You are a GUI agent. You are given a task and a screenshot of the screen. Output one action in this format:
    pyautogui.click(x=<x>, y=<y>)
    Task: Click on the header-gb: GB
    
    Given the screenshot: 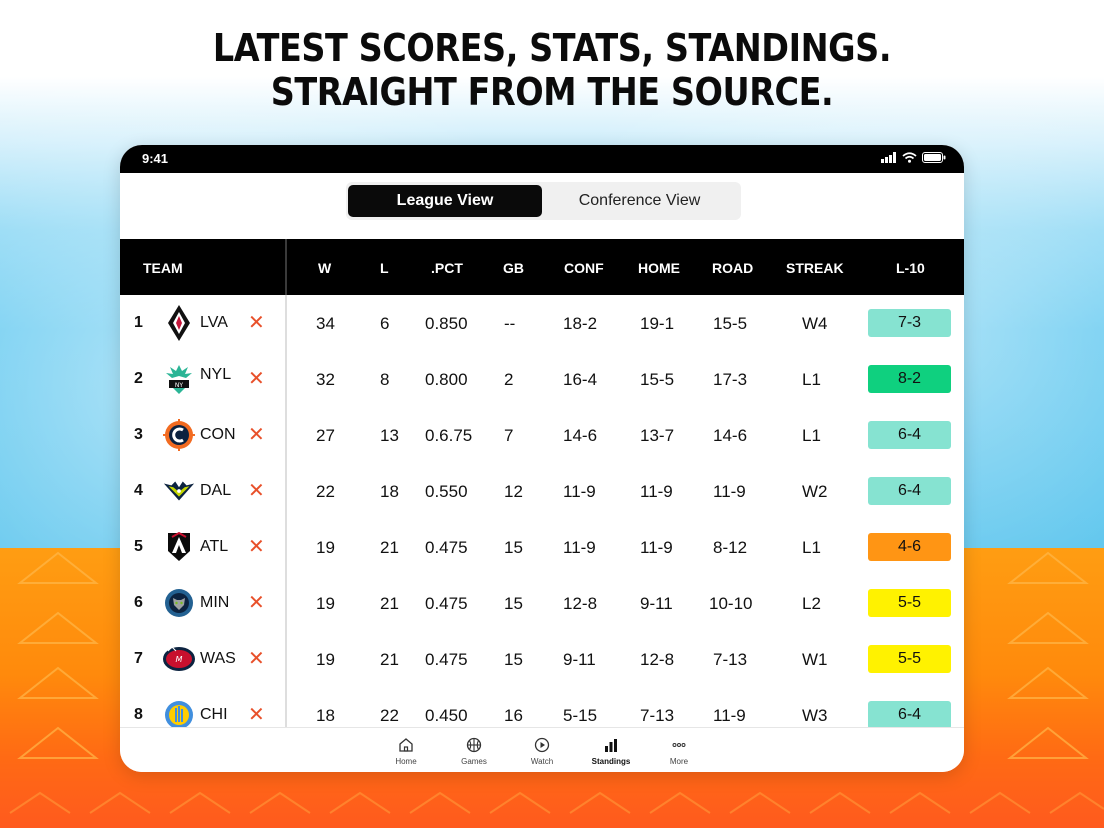 What is the action you would take?
    pyautogui.click(x=513, y=268)
    